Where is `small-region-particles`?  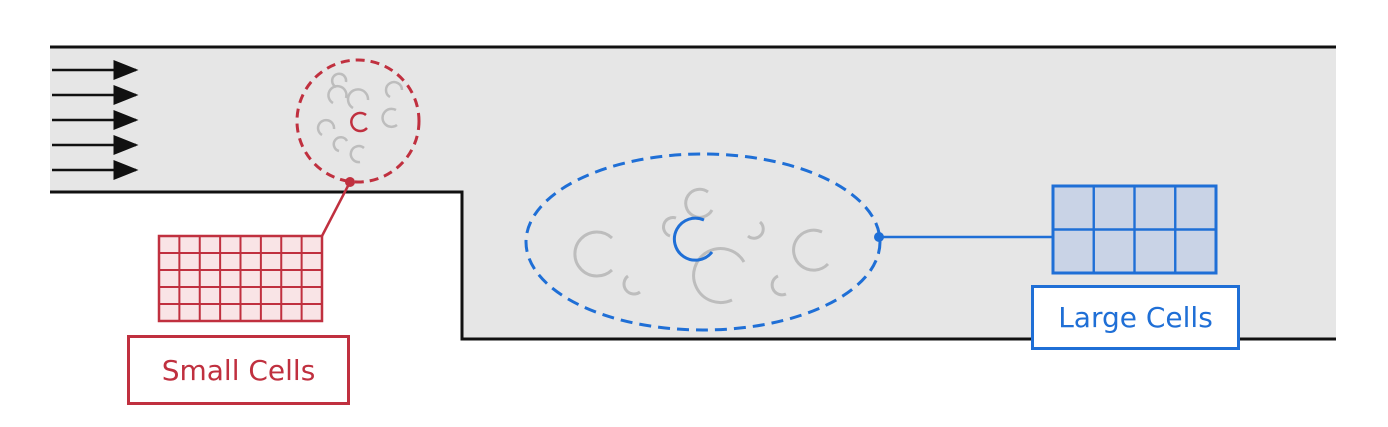 small-region-particles is located at coordinates (360, 118).